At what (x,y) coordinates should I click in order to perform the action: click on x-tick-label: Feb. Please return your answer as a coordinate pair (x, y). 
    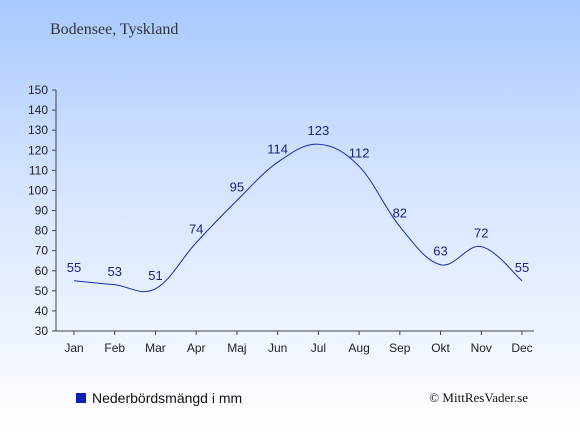
    Looking at the image, I should click on (114, 348).